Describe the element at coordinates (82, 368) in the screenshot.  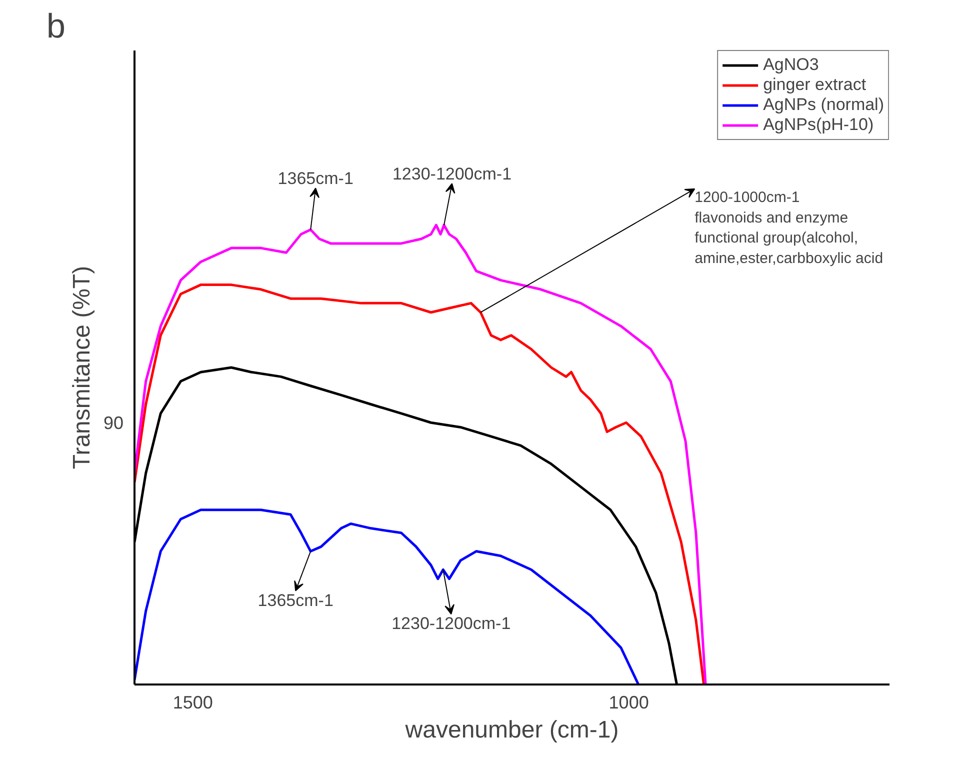
I see `y-axis-title: Transmitance (%T)` at that location.